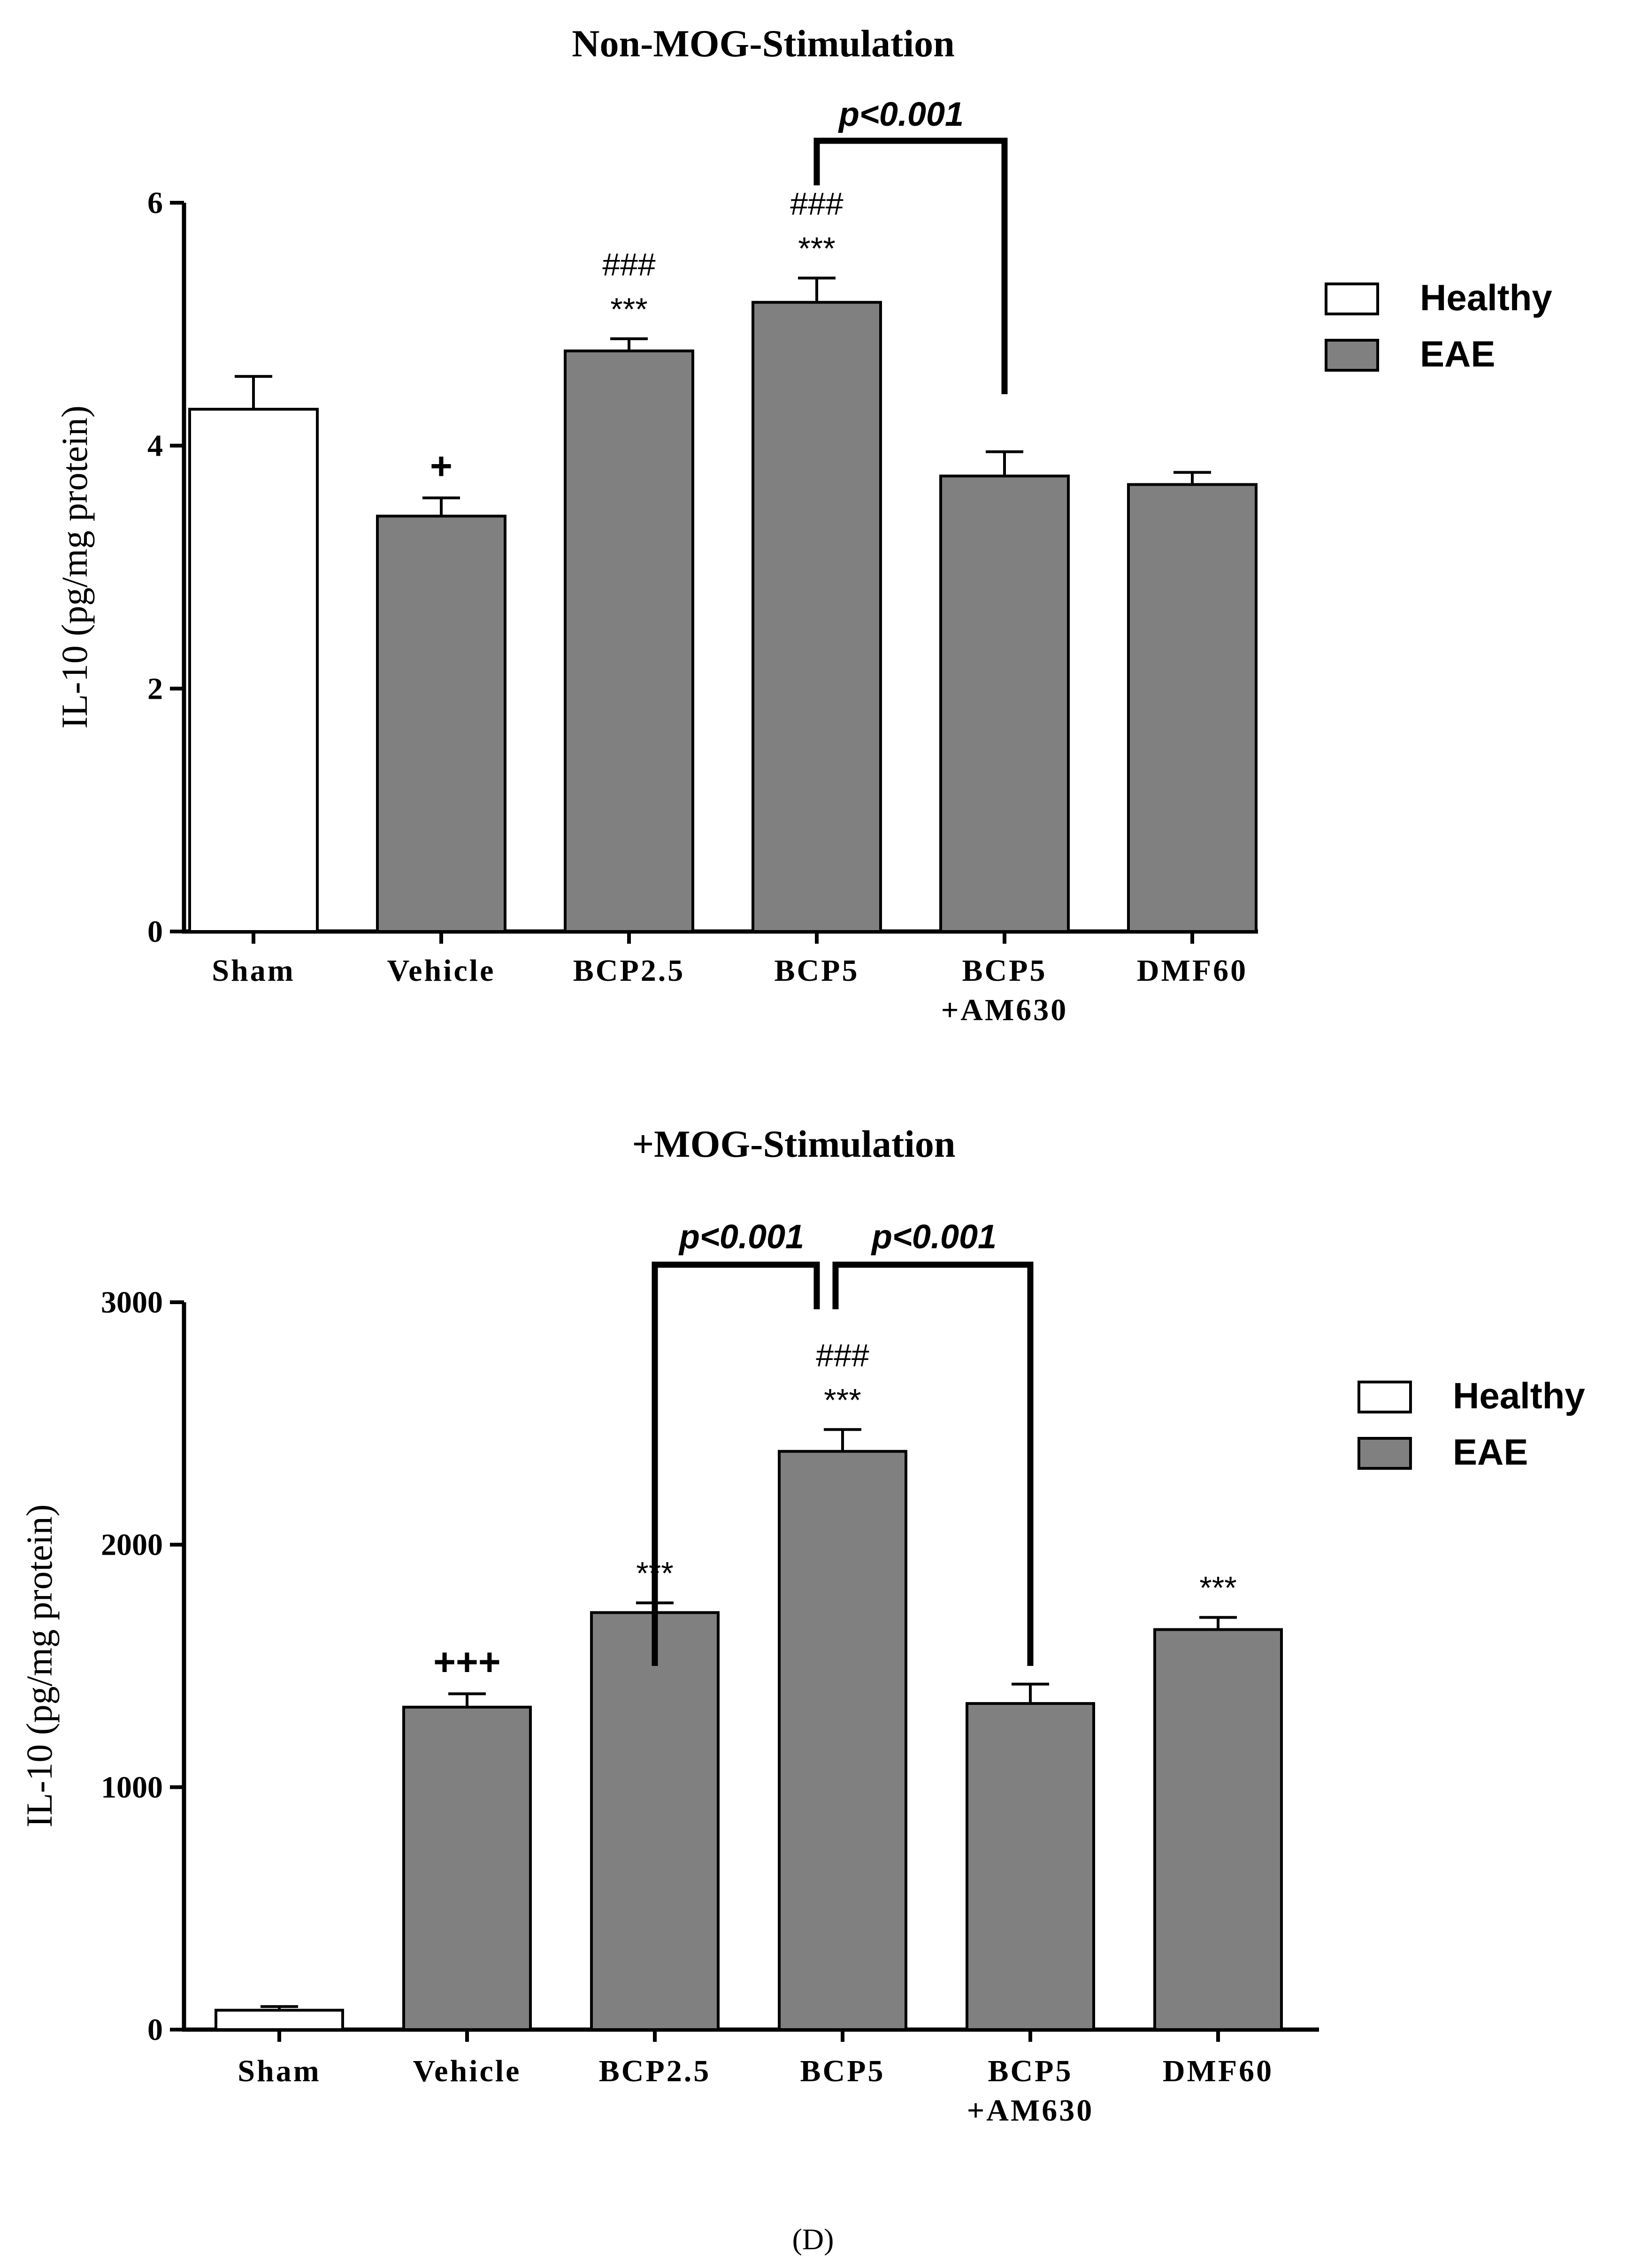 This screenshot has height=2268, width=1626. What do you see at coordinates (794, 1144) in the screenshot?
I see `chart-title: +MOG-Stimulation` at bounding box center [794, 1144].